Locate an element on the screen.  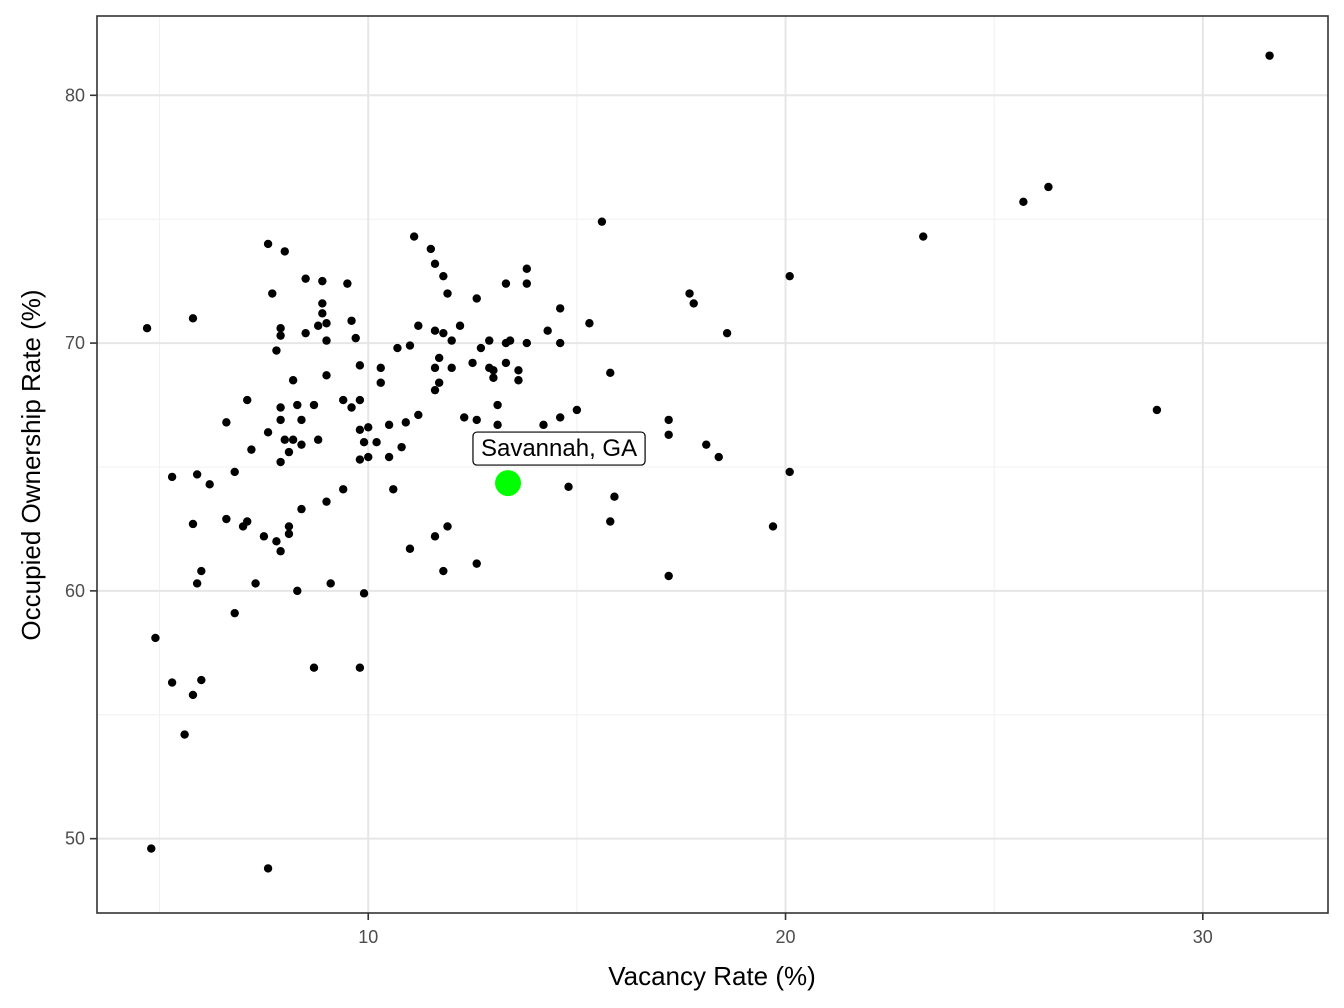
highlighted-point is located at coordinates (508, 483).